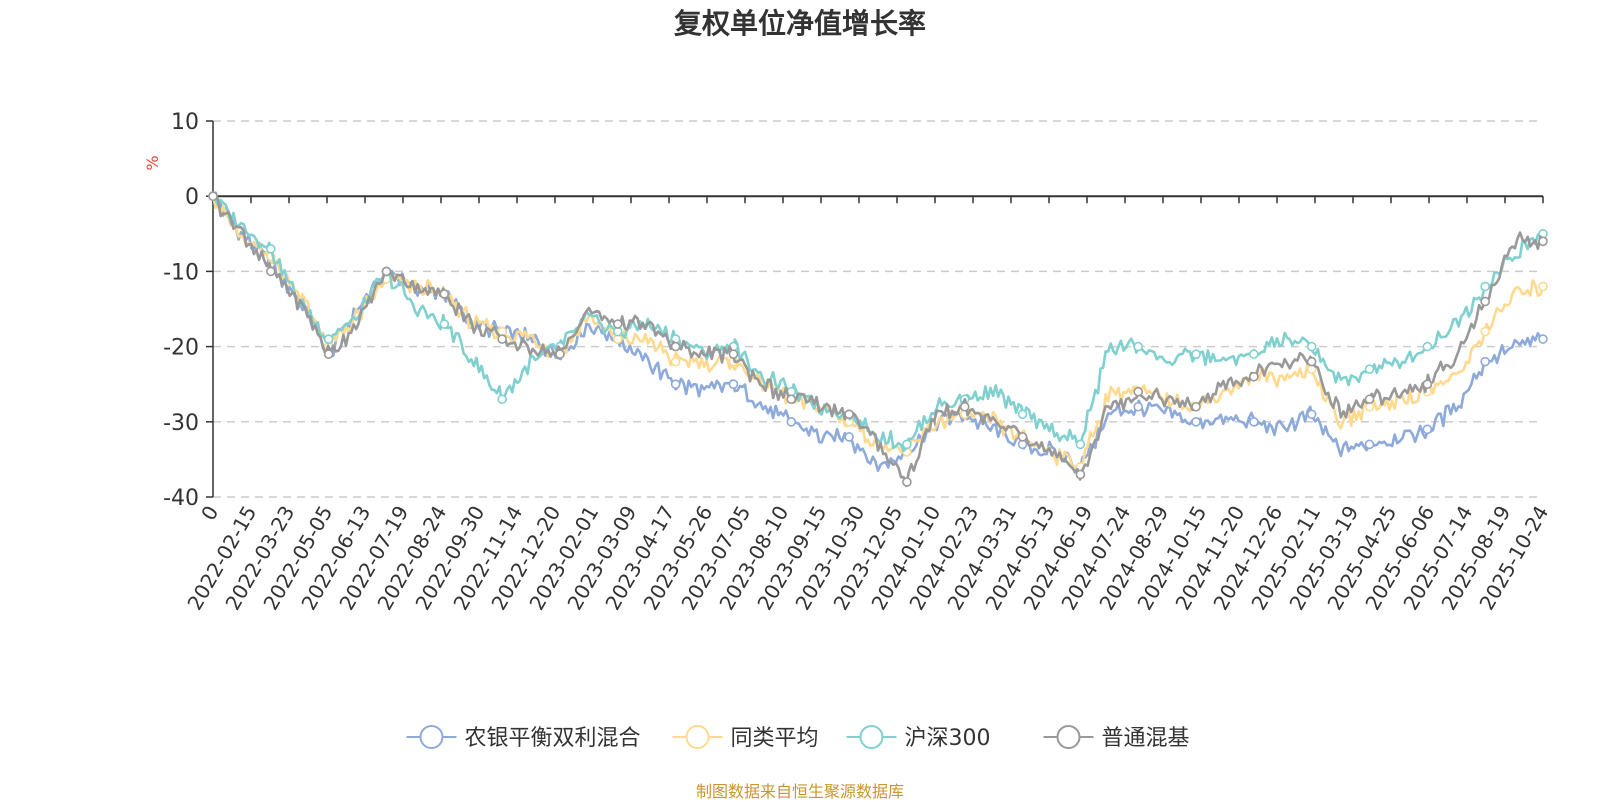 This screenshot has width=1600, height=802. I want to click on x-tick-label: 0, so click(209, 513).